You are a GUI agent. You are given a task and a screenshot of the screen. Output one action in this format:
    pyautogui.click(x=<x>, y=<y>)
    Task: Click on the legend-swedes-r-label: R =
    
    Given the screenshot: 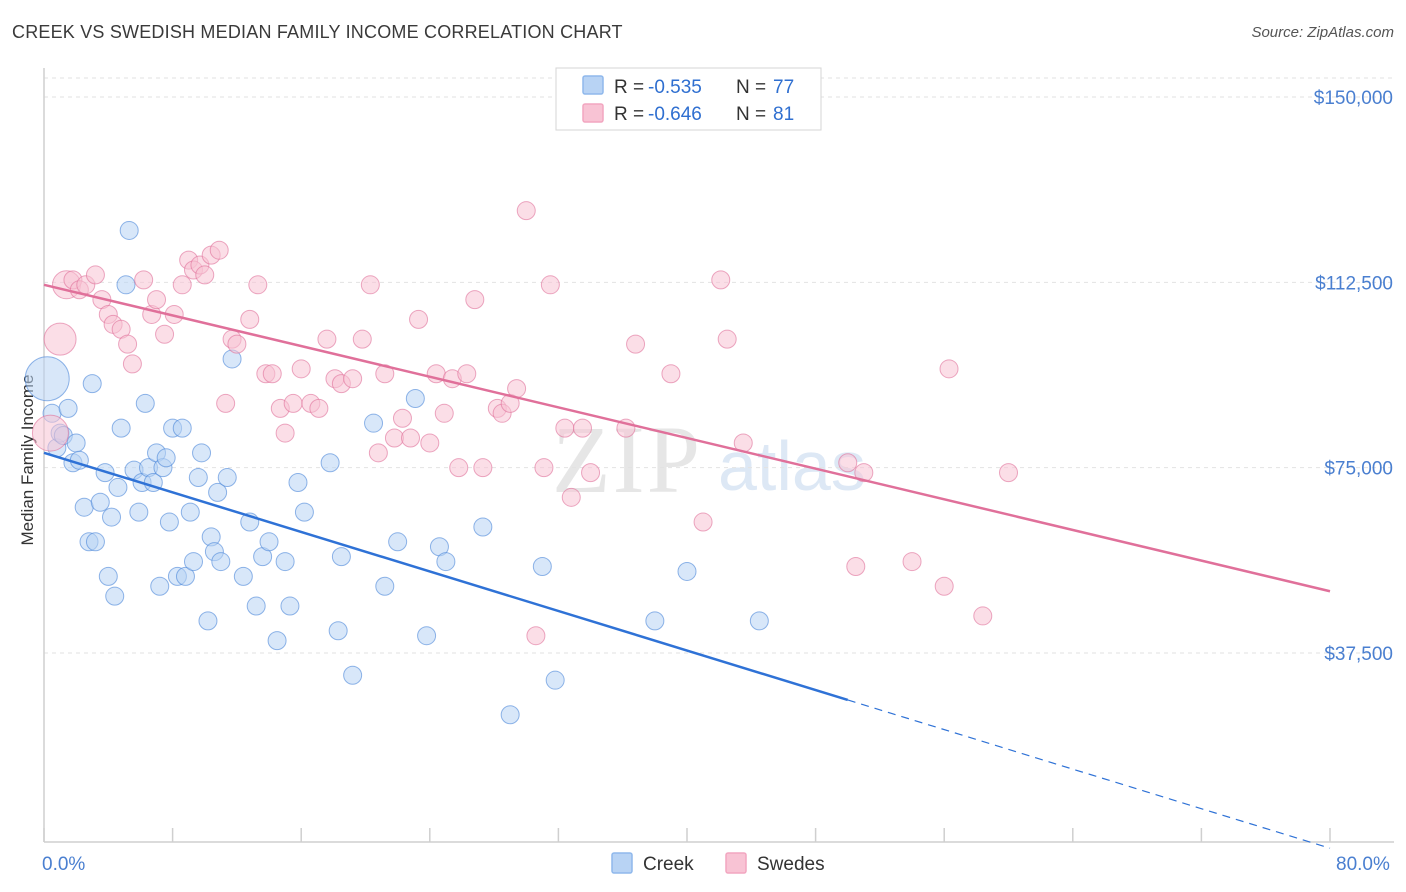 What is the action you would take?
    pyautogui.click(x=631, y=114)
    